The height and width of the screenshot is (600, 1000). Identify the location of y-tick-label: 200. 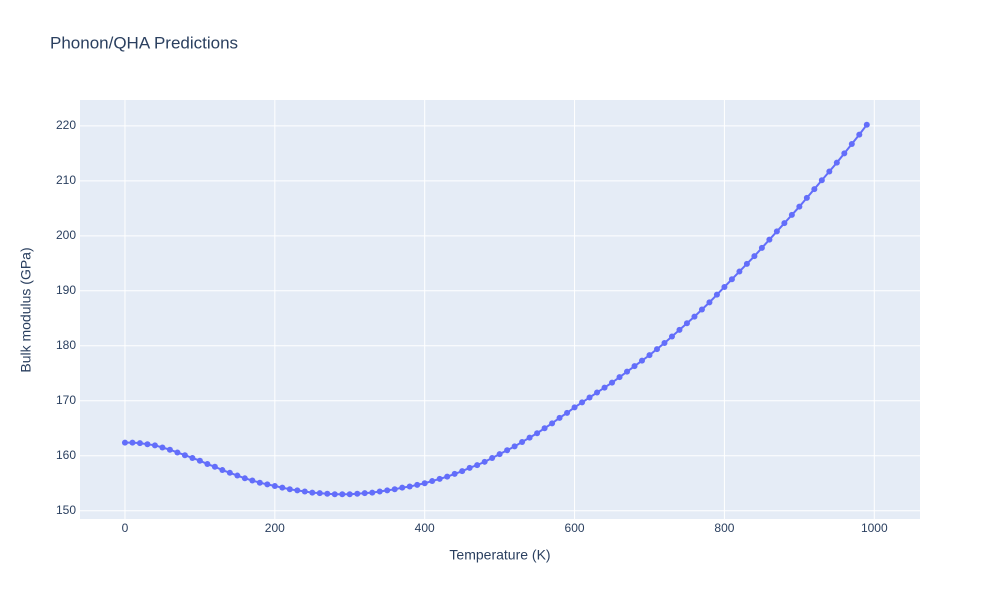
(66, 235).